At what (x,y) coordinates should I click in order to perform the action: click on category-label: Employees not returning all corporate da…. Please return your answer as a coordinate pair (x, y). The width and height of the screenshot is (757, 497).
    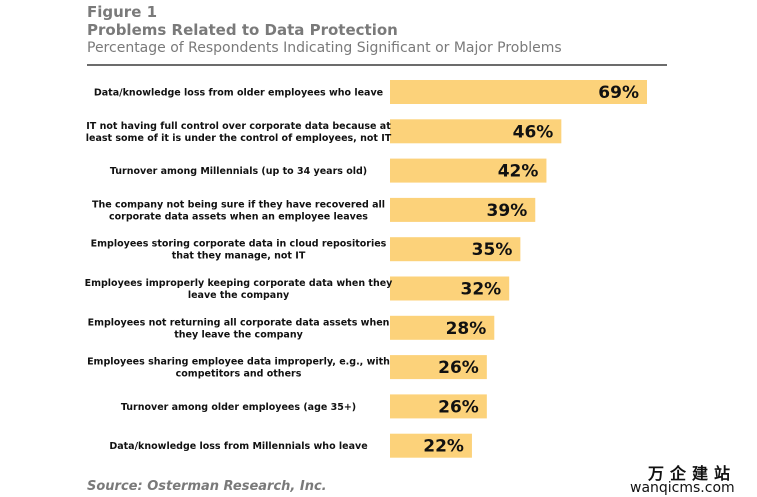
    Looking at the image, I should click on (239, 328).